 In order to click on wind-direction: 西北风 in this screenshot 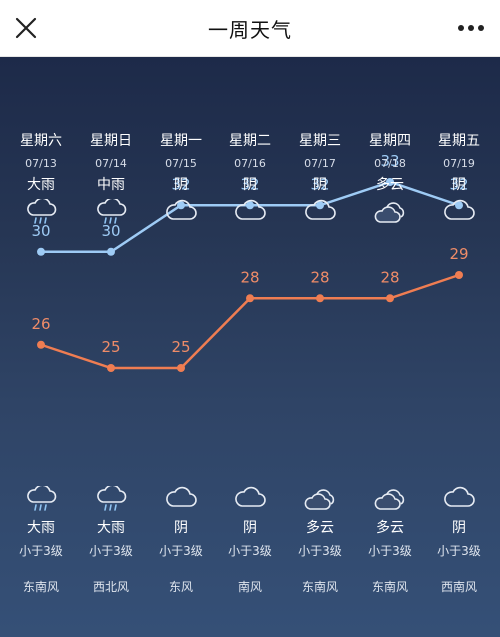, I will do `click(110, 587)`.